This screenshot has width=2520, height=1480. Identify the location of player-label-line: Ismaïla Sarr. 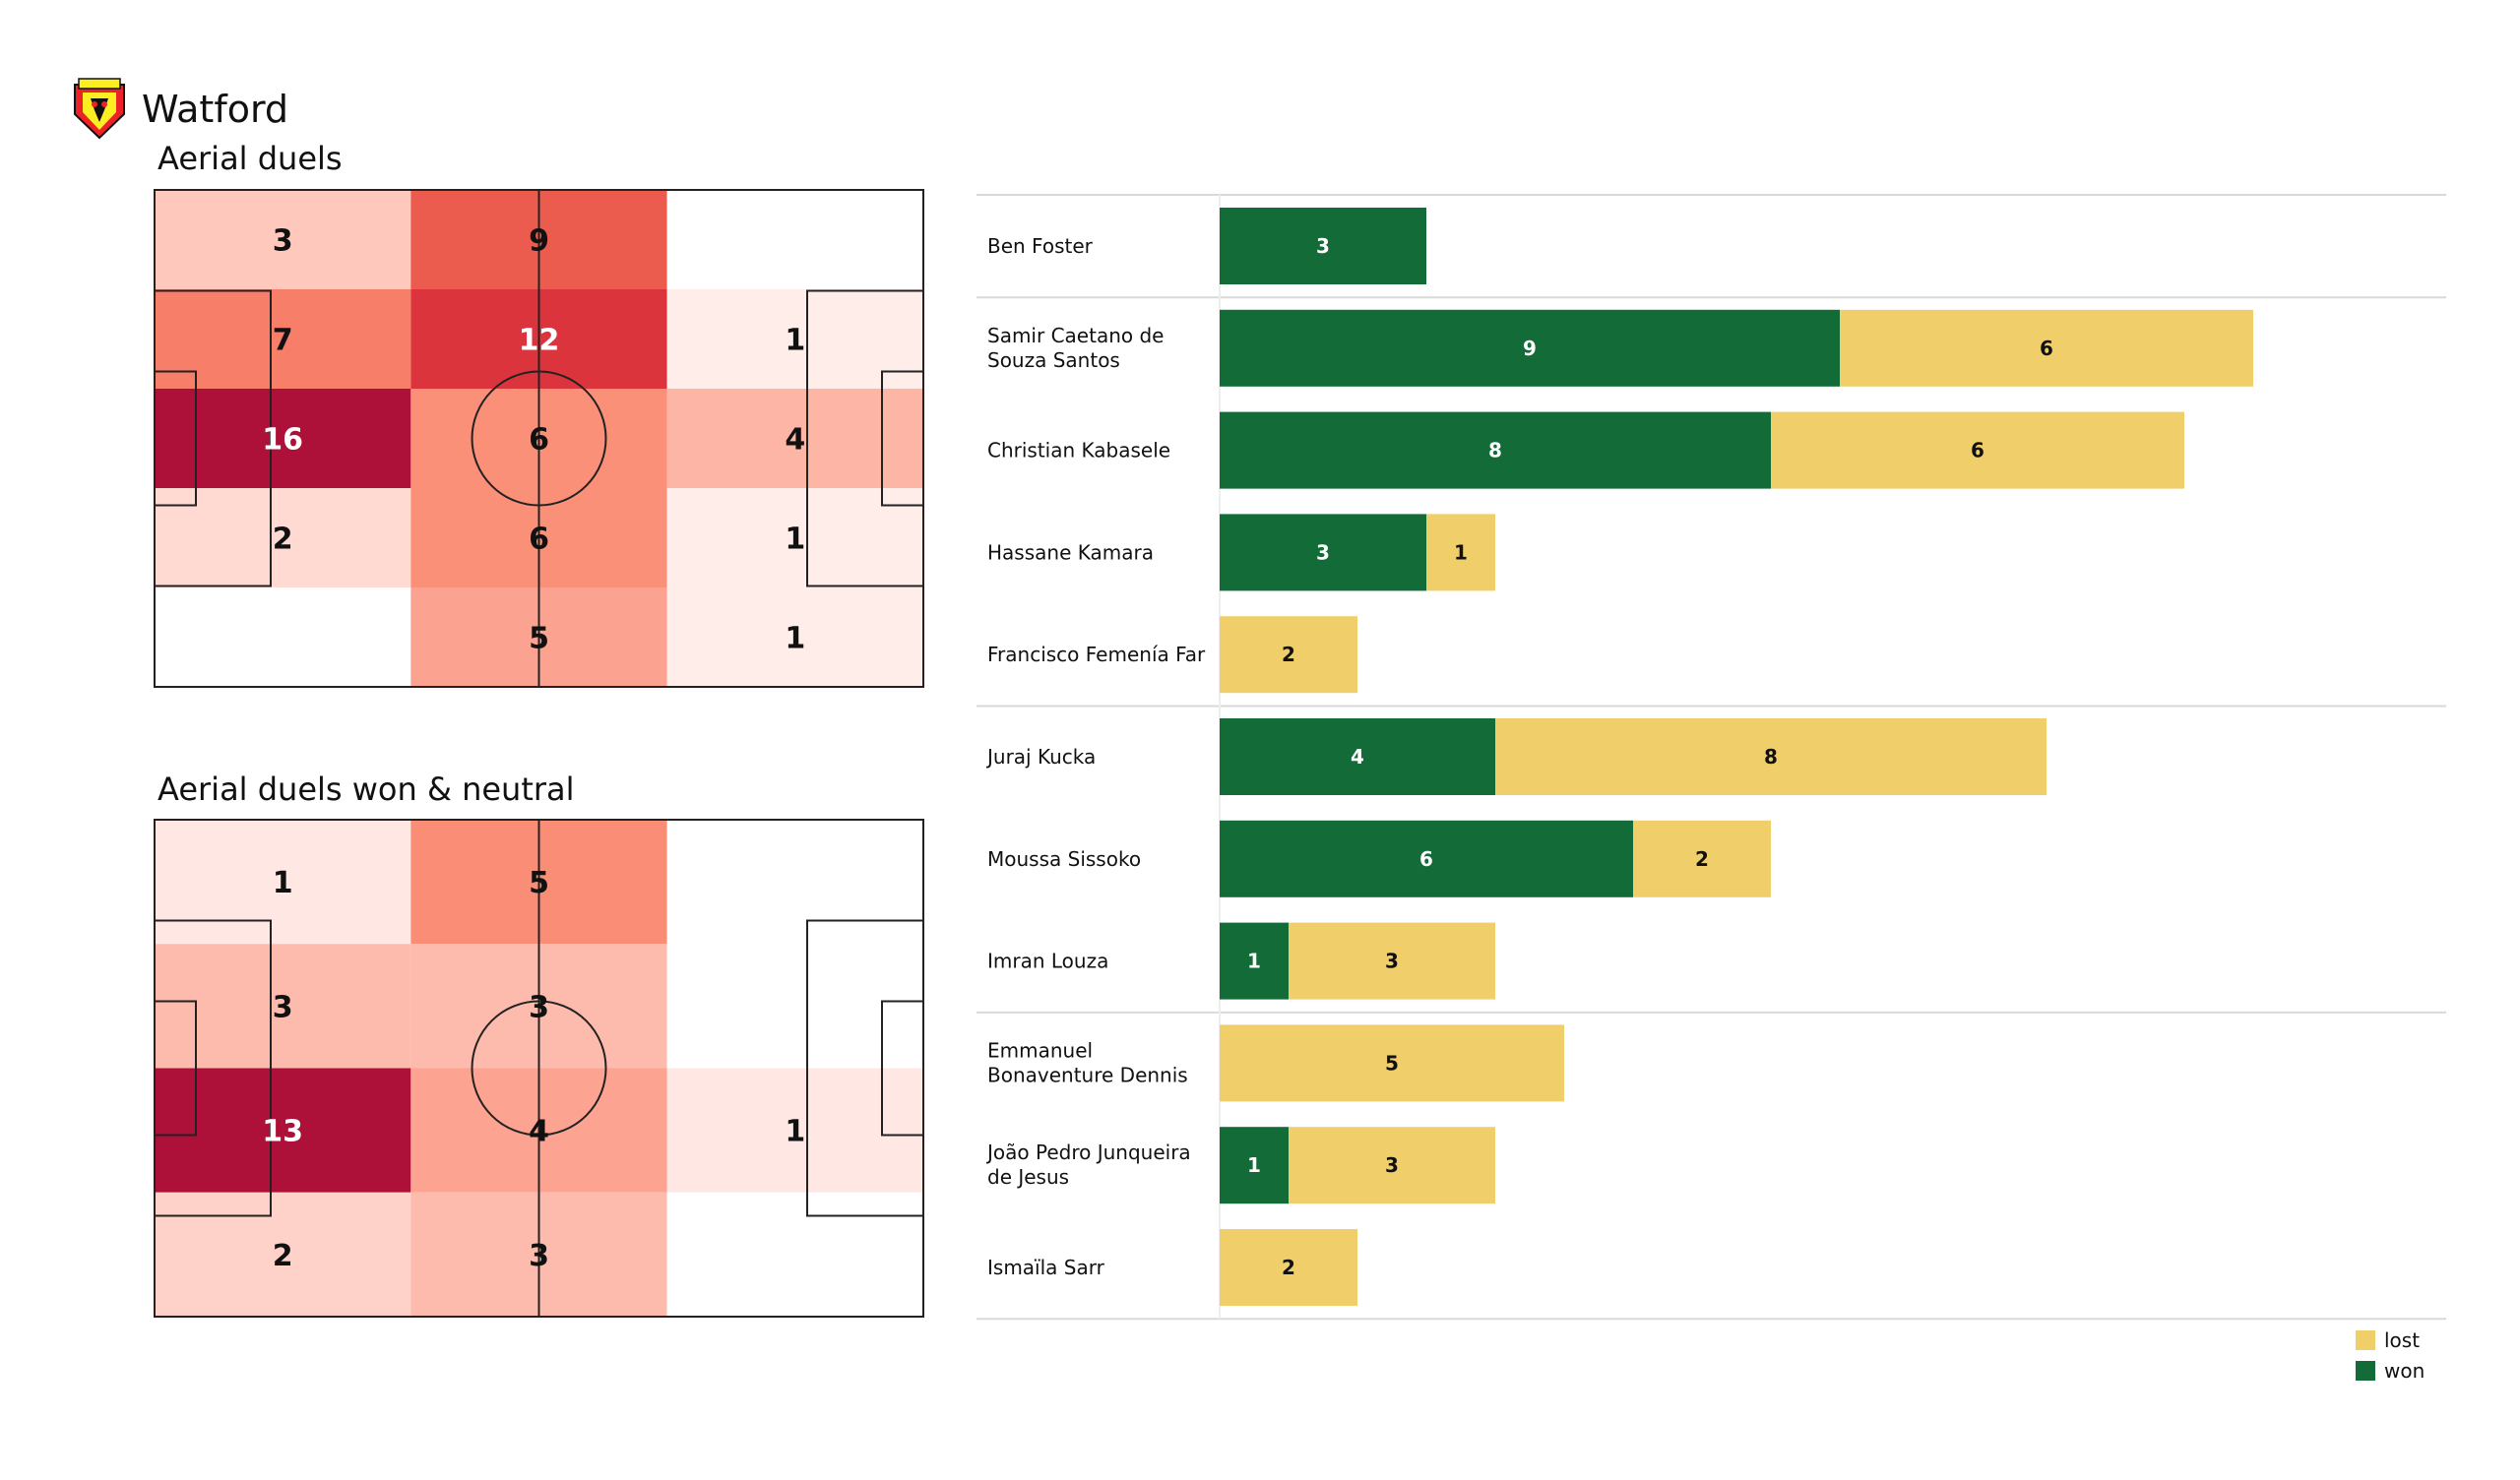
(1046, 1268).